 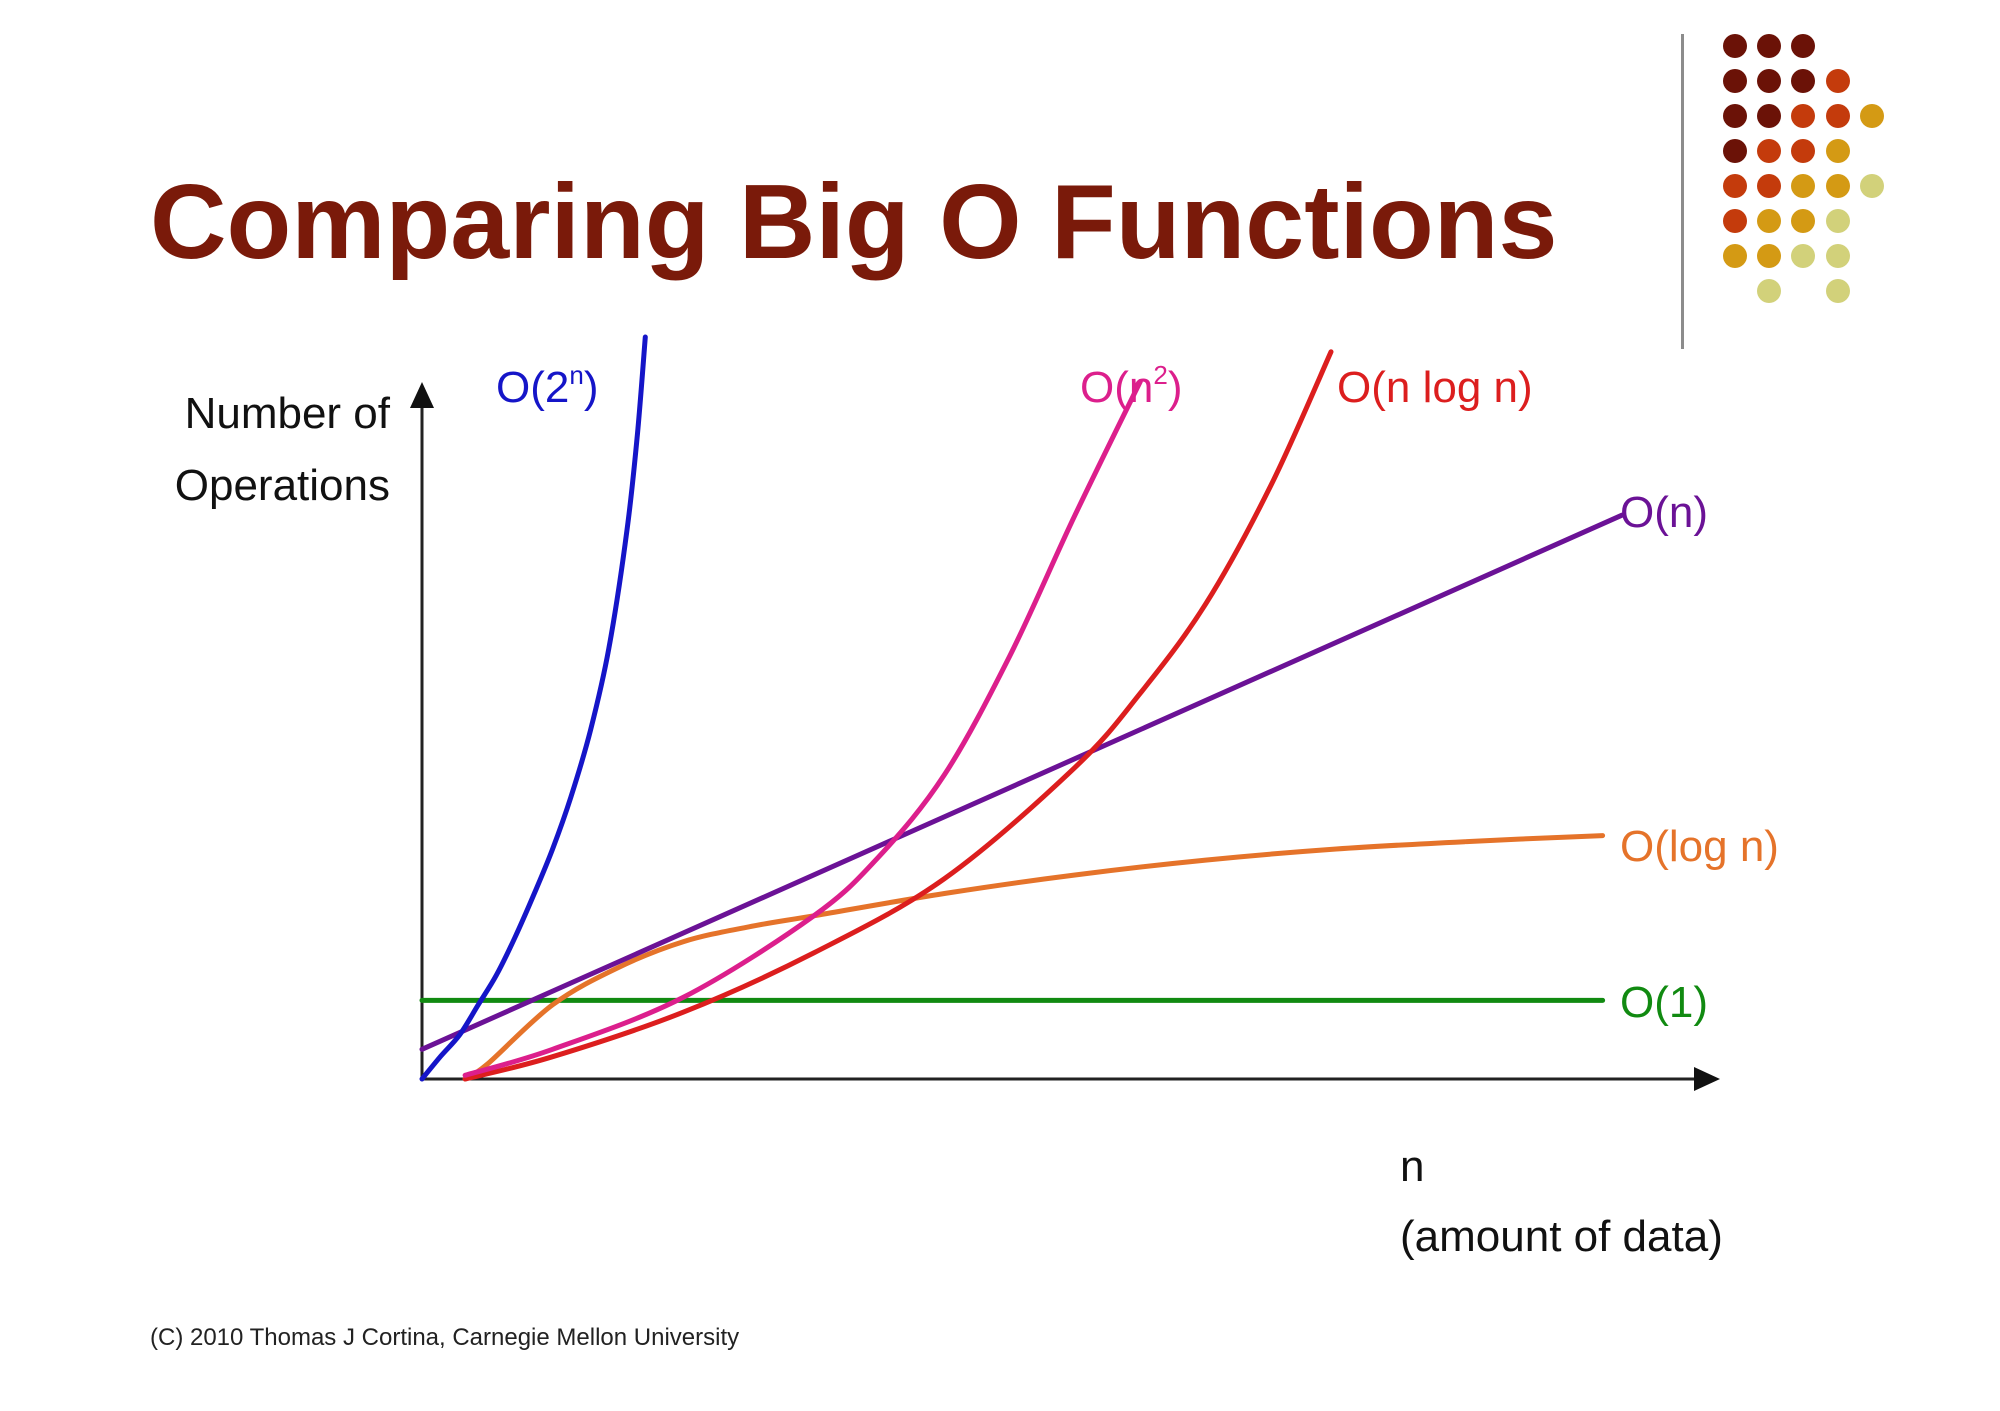 I want to click on series-label-o-n-log-n: O(n log n), so click(x=1435, y=387).